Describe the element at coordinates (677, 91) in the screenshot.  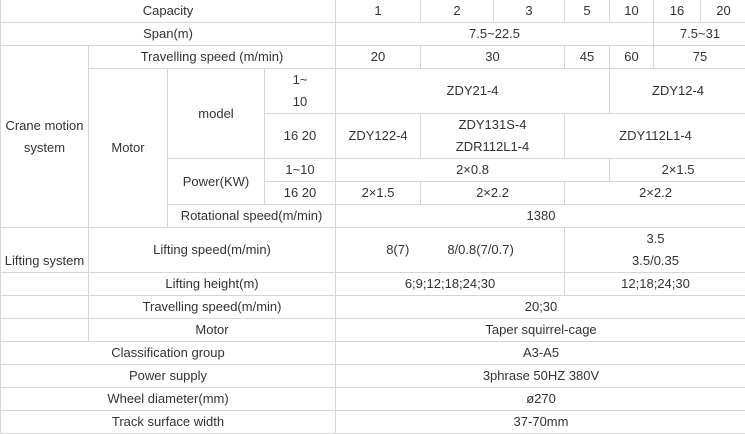
I see `model-value: ZDY12-4` at that location.